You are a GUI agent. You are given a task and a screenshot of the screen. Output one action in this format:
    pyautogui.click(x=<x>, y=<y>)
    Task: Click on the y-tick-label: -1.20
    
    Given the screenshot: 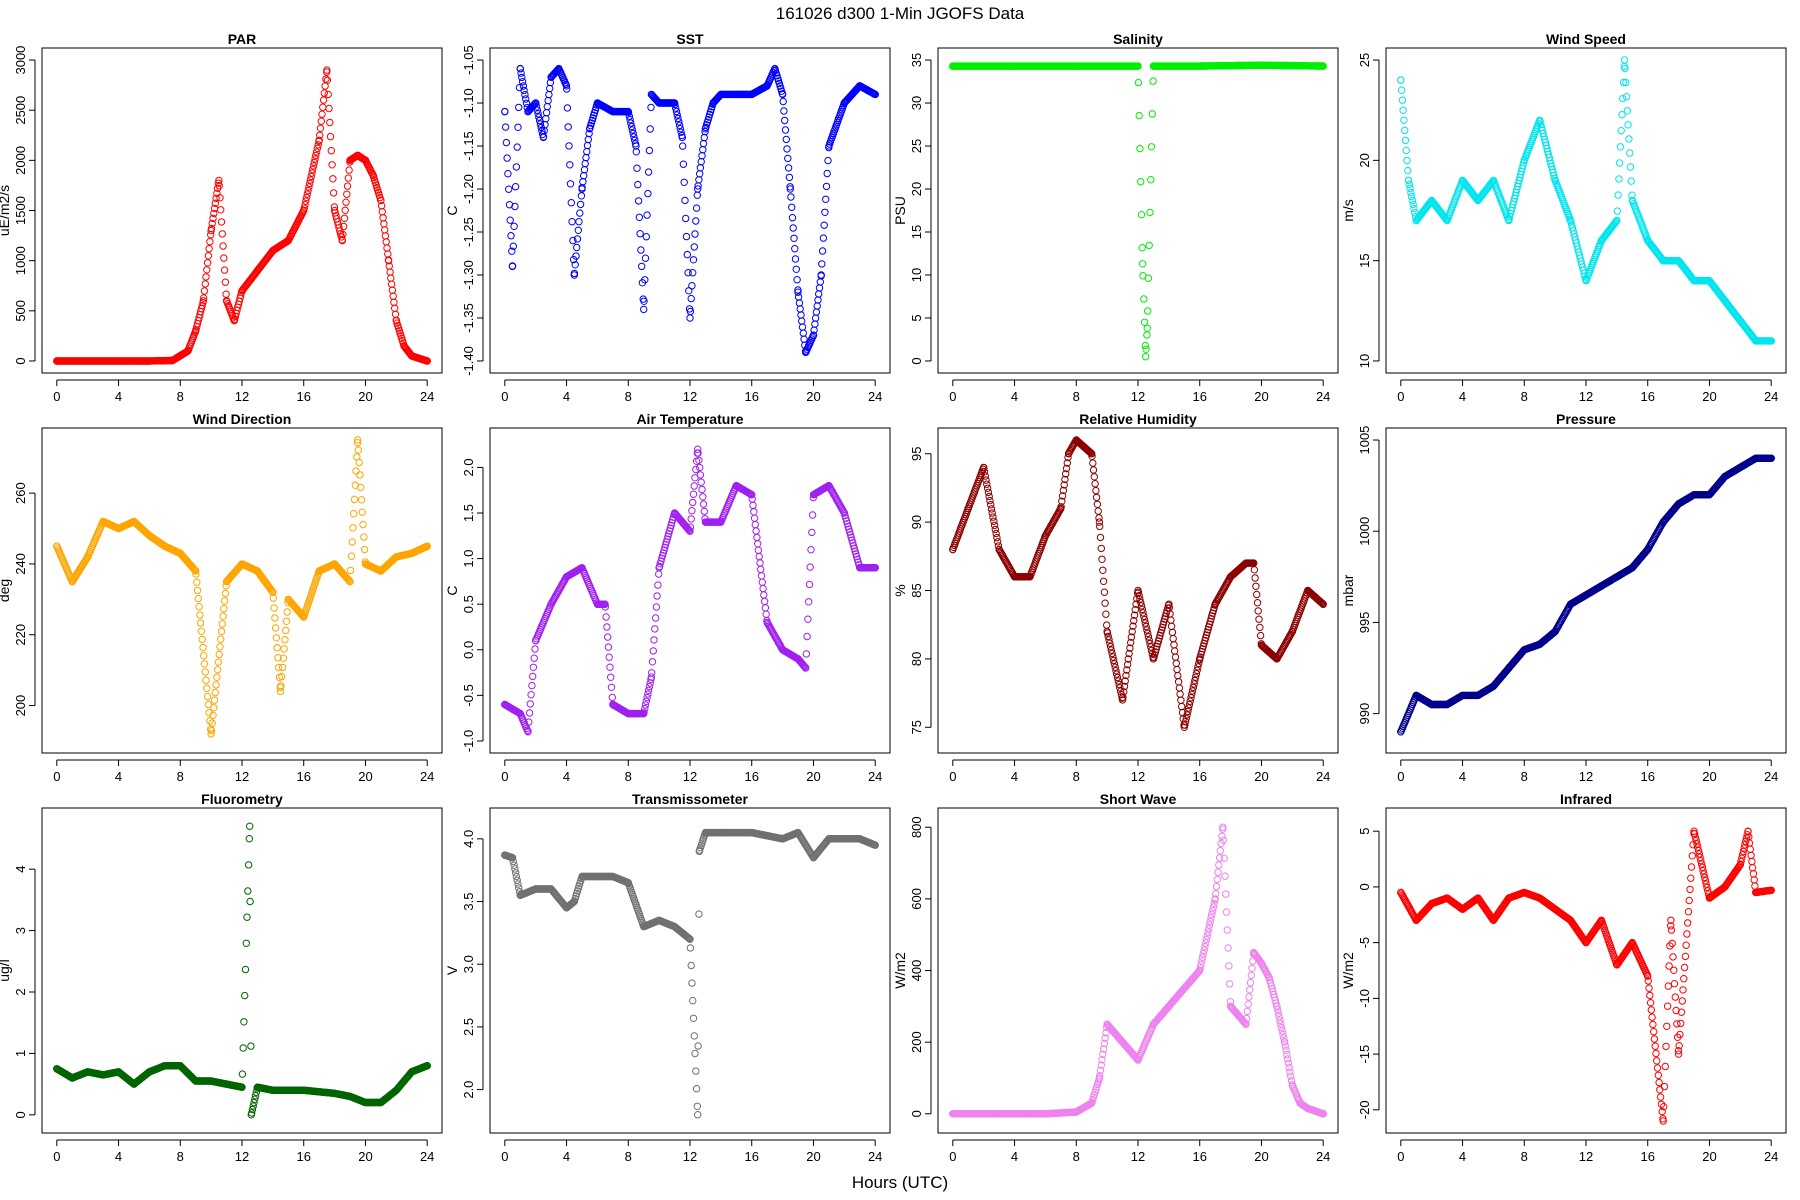 What is the action you would take?
    pyautogui.click(x=468, y=189)
    